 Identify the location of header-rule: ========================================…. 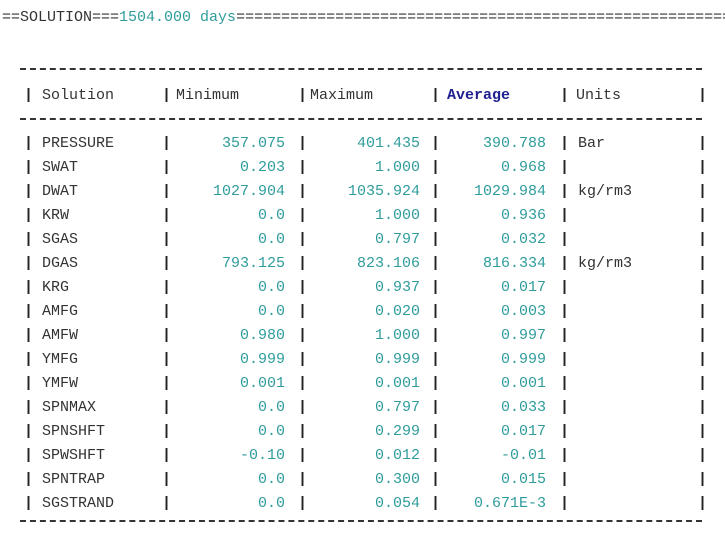
(480, 17).